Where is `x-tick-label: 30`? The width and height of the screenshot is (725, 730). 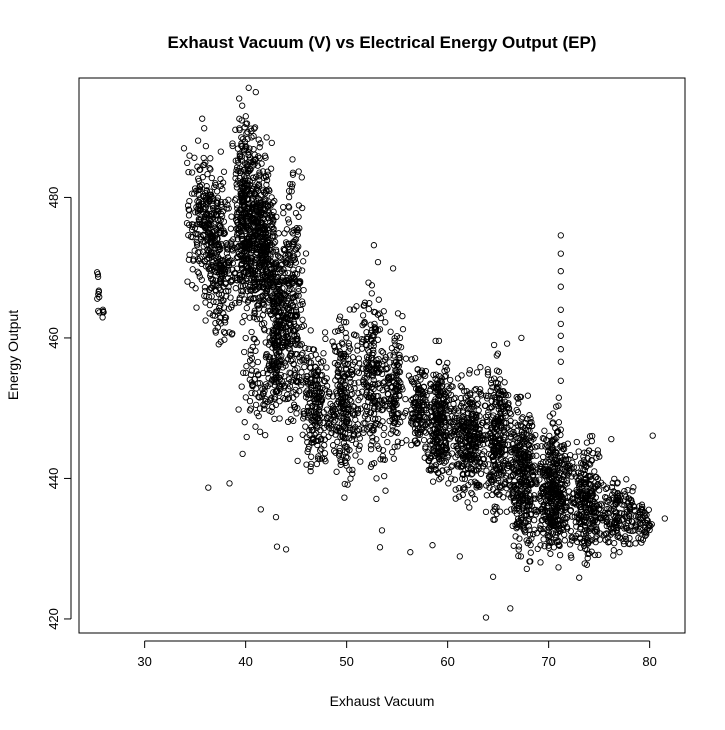
x-tick-label: 30 is located at coordinates (144, 661).